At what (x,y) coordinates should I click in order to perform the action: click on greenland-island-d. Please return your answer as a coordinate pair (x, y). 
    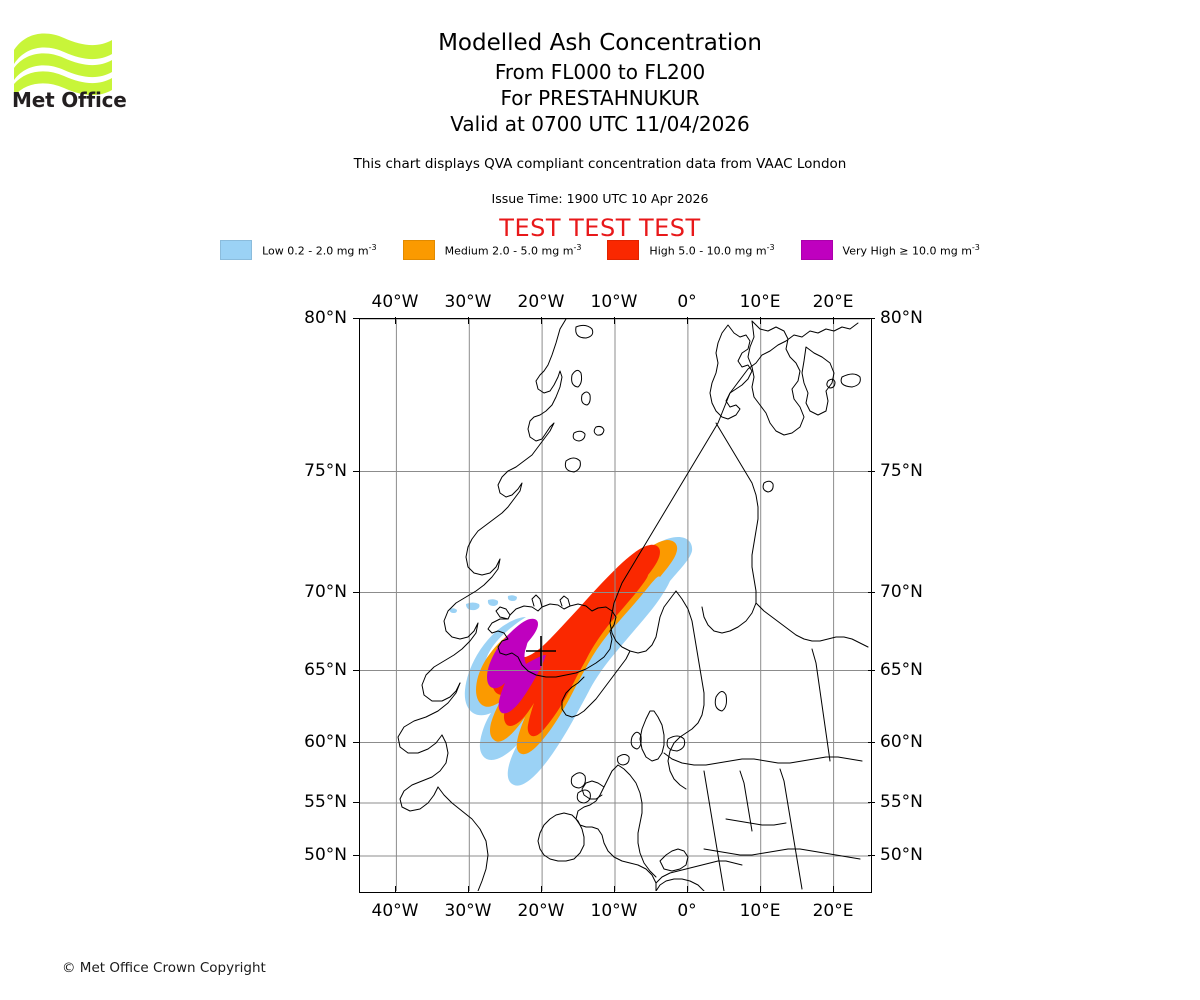
    Looking at the image, I should click on (579, 436).